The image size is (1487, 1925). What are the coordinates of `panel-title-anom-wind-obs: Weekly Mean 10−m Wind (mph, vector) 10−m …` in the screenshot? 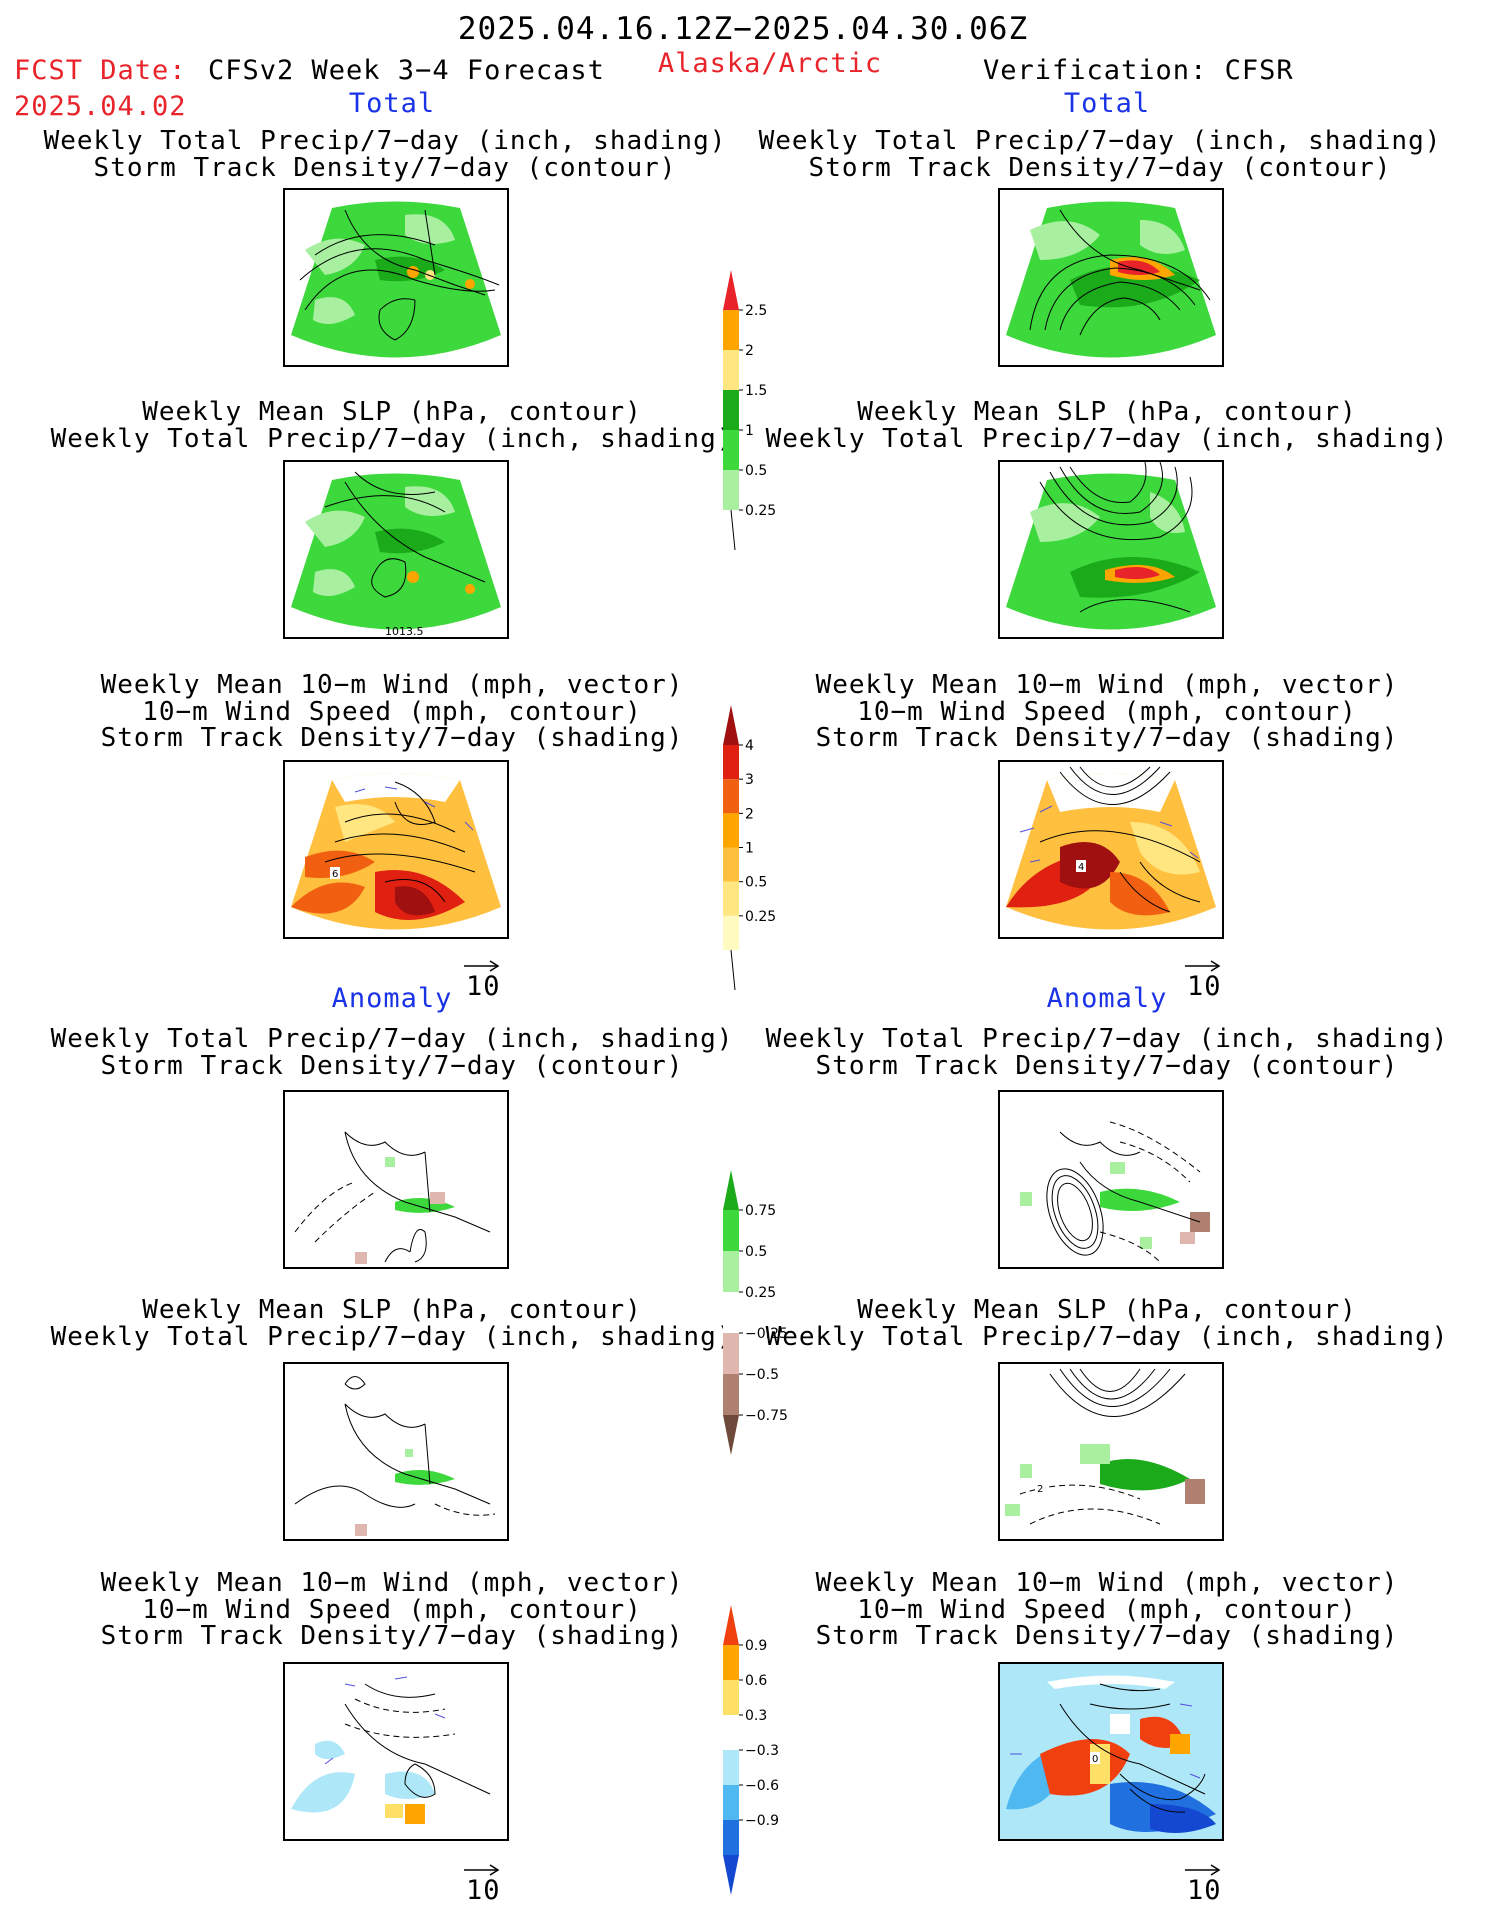 It's located at (1107, 1610).